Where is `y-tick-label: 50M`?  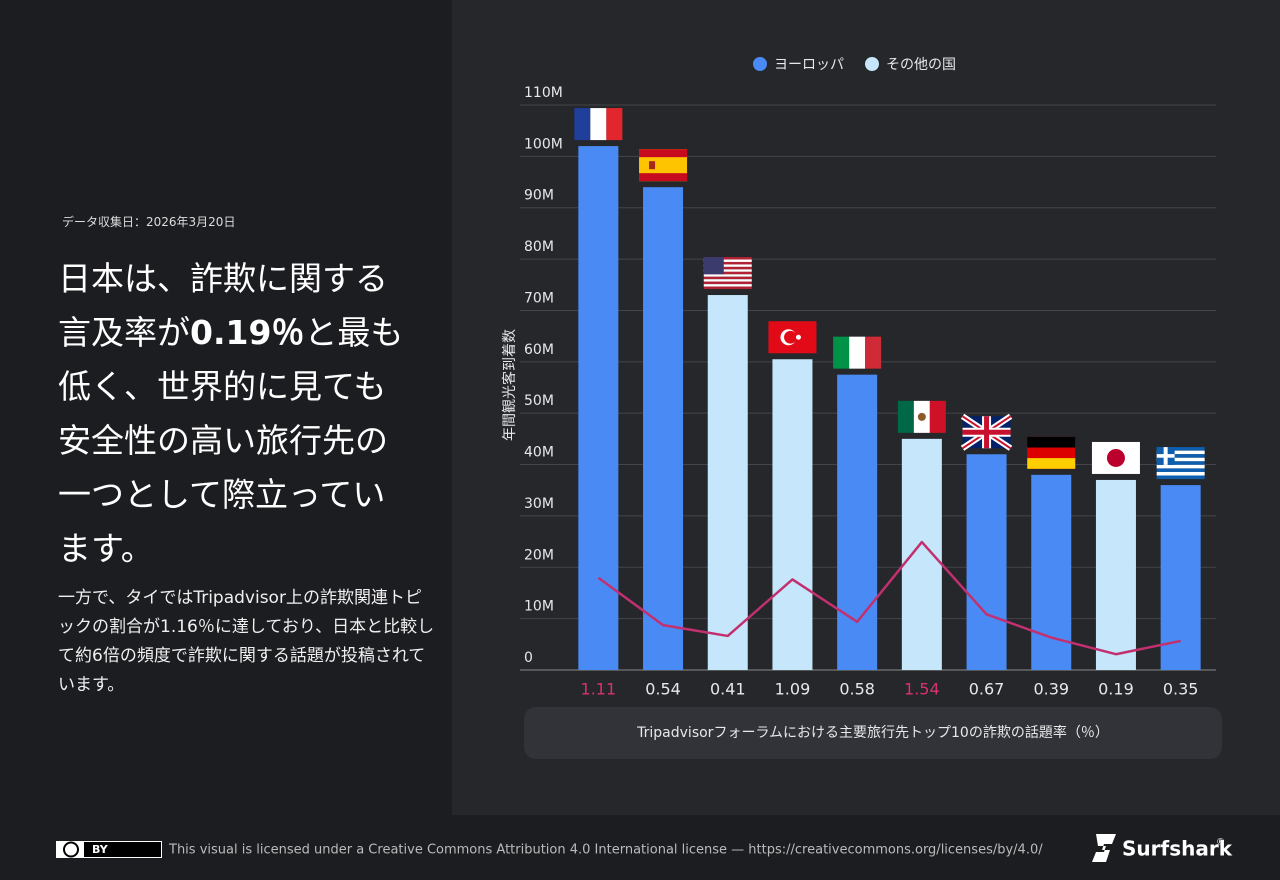
y-tick-label: 50M is located at coordinates (539, 401).